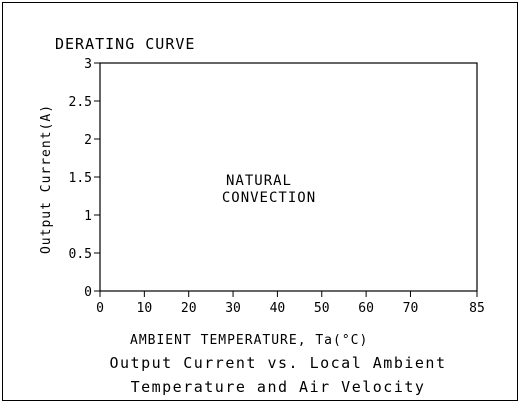  Describe the element at coordinates (46, 179) in the screenshot. I see `y-axis-label: Output Current(A)` at that location.